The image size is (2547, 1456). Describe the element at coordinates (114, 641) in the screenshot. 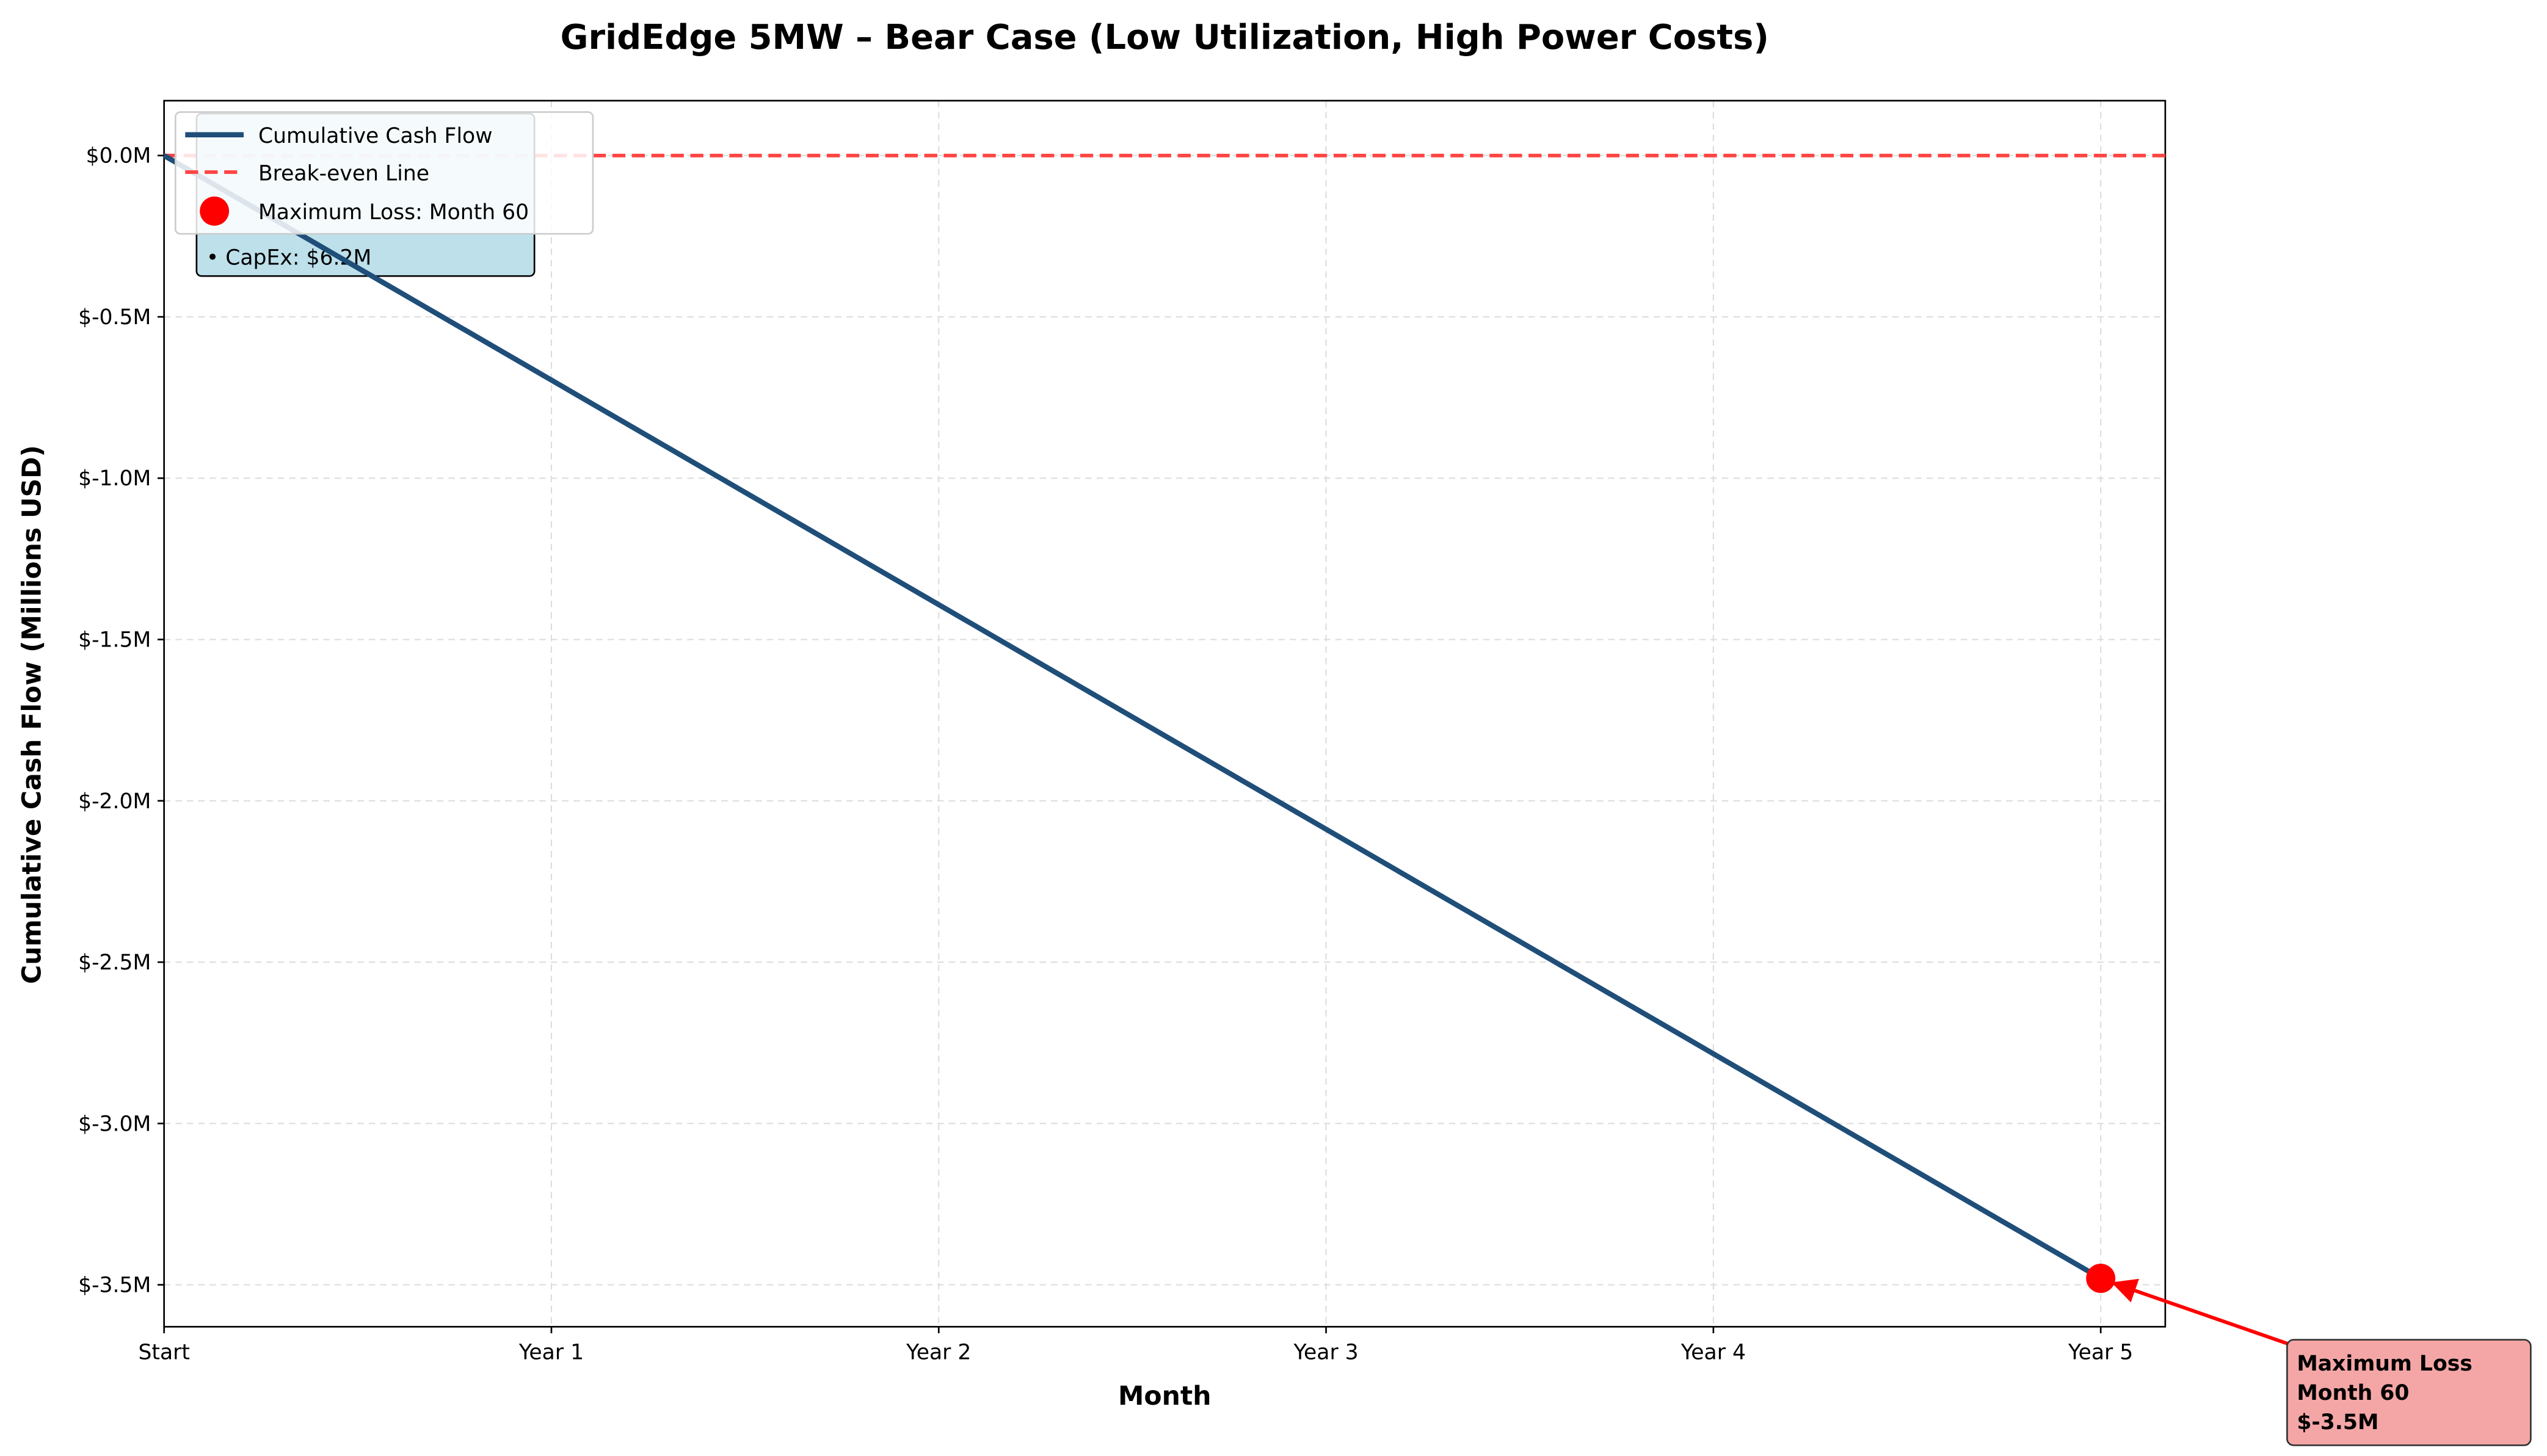

I see `y-tick-label: $-1.5M` at that location.